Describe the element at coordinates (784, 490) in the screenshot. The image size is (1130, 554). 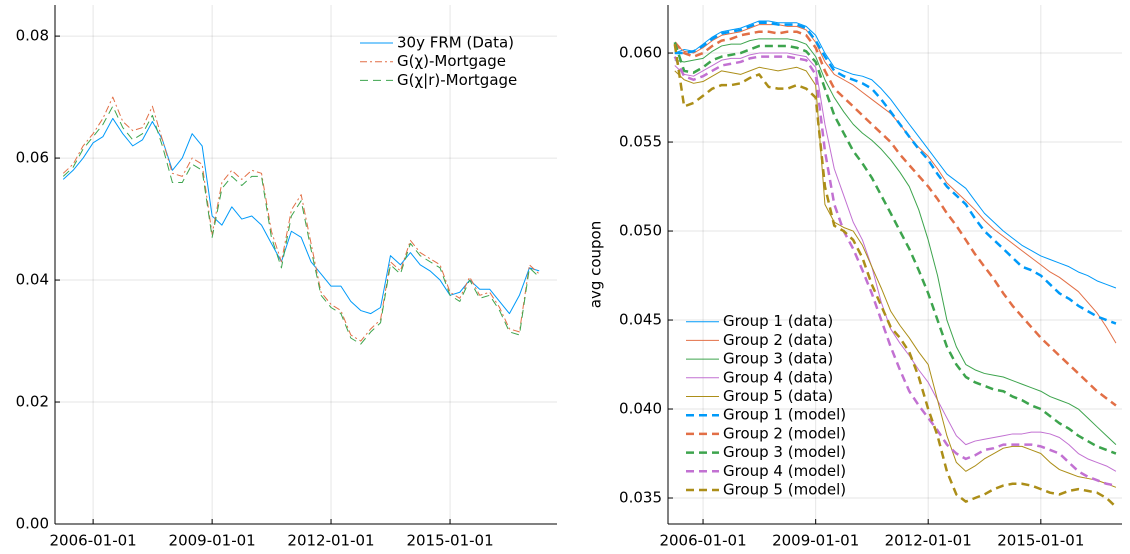
I see `legend-label: Group 5 (model)` at that location.